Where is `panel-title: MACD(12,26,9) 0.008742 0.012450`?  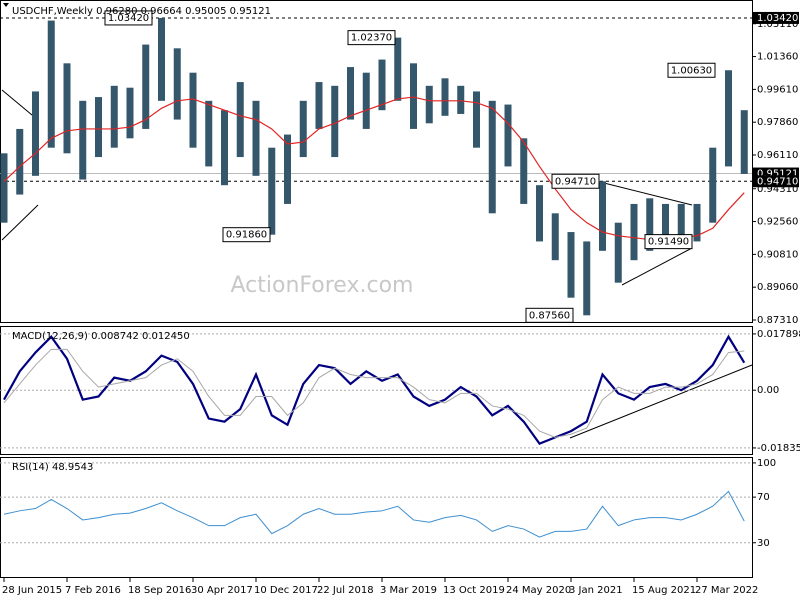
panel-title: MACD(12,26,9) 0.008742 0.012450 is located at coordinates (101, 336).